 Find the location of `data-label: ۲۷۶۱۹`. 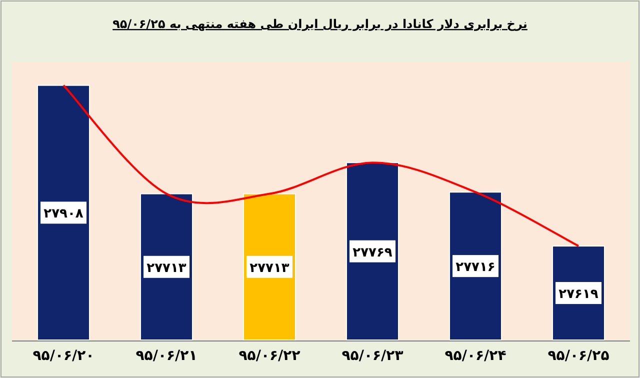

data-label: ۲۷۶۱۹ is located at coordinates (578, 294).